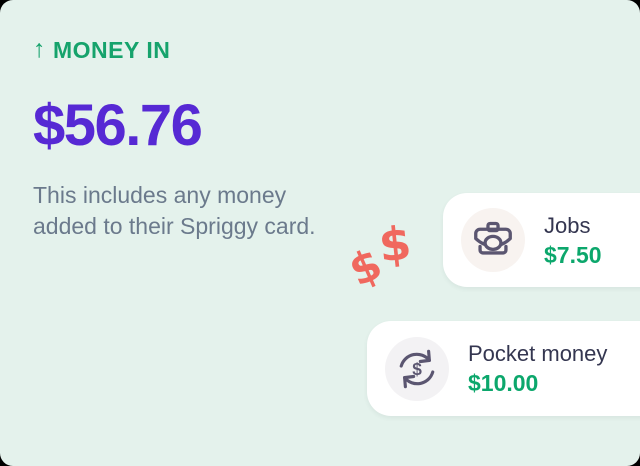 Image resolution: width=640 pixels, height=466 pixels. I want to click on pocket-money-card: $ Pocket money $10.00, so click(503, 368).